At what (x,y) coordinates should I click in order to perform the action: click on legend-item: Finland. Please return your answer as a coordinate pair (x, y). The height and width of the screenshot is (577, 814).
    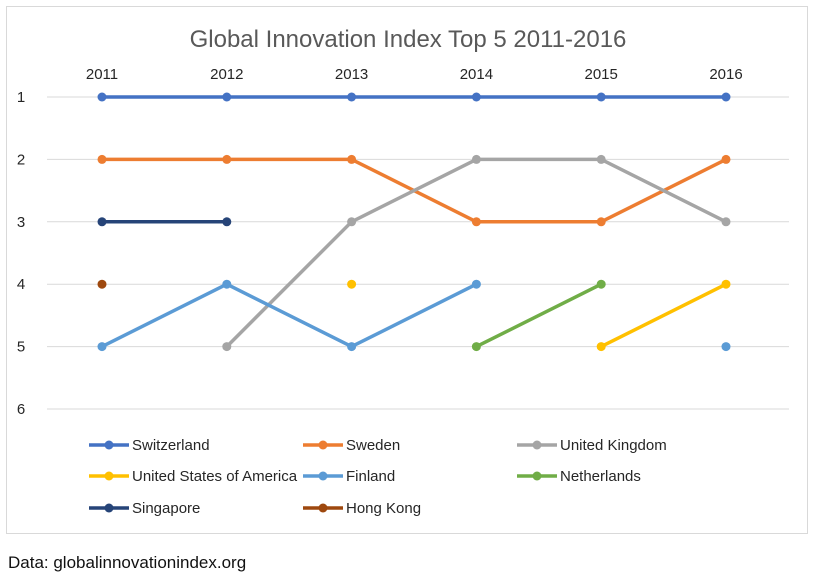
    Looking at the image, I should click on (349, 476).